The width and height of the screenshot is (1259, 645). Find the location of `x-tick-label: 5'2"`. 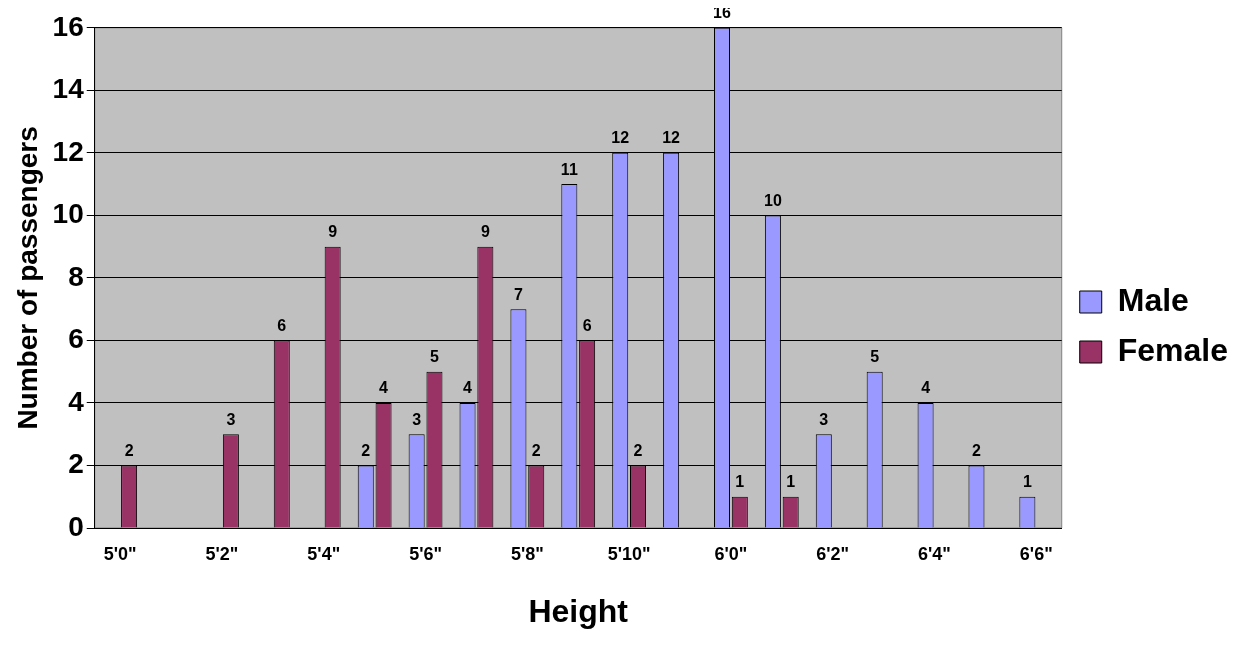

x-tick-label: 5'2" is located at coordinates (222, 553).